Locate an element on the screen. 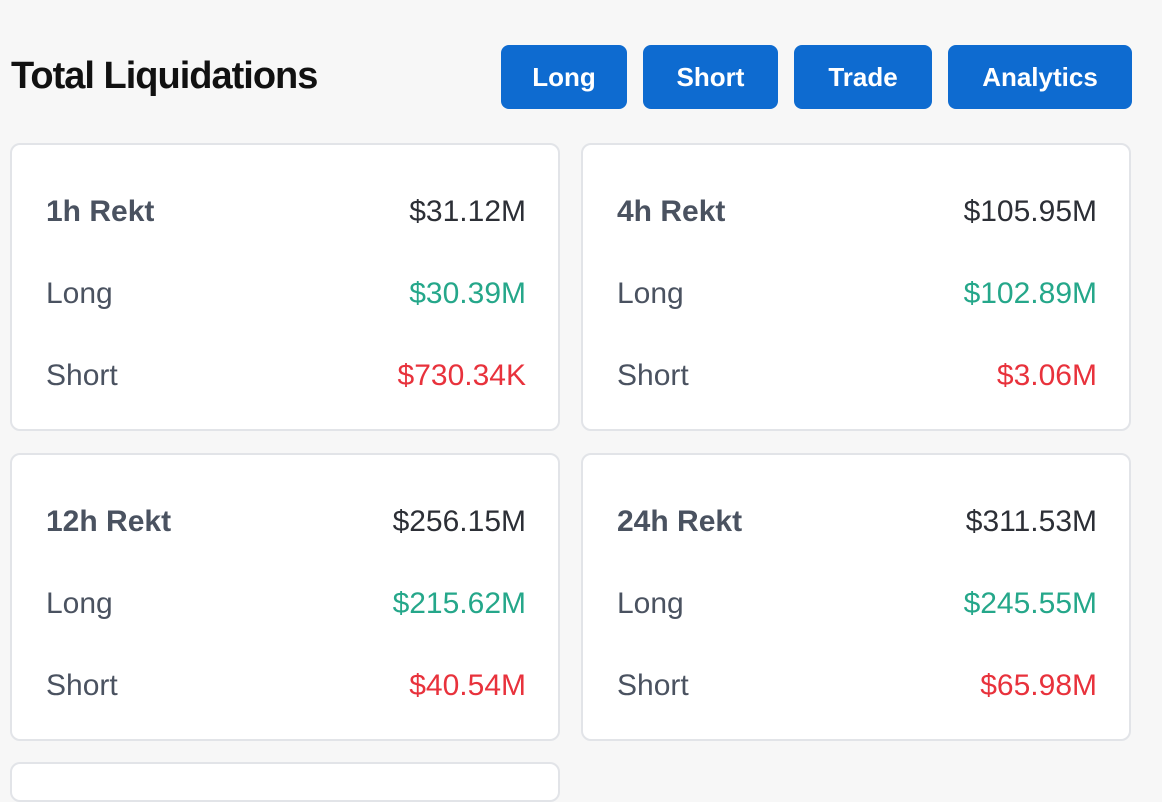  rekt-label: 24h Rekt is located at coordinates (680, 521).